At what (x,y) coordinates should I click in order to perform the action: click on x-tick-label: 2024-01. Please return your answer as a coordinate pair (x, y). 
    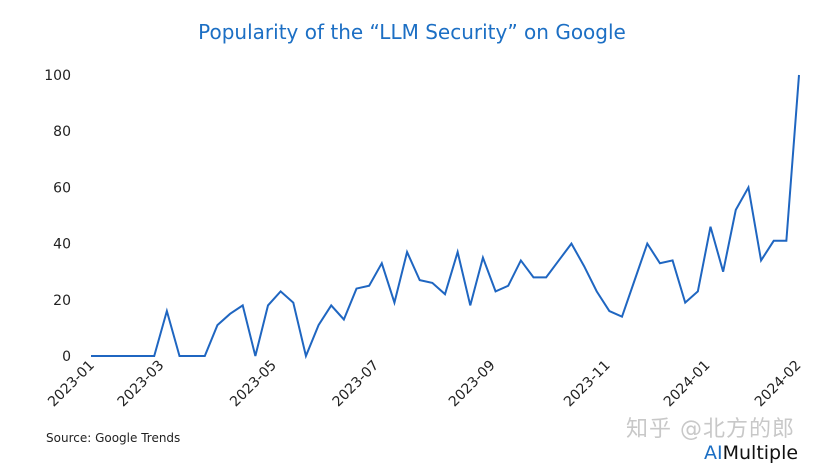
    Looking at the image, I should click on (687, 384).